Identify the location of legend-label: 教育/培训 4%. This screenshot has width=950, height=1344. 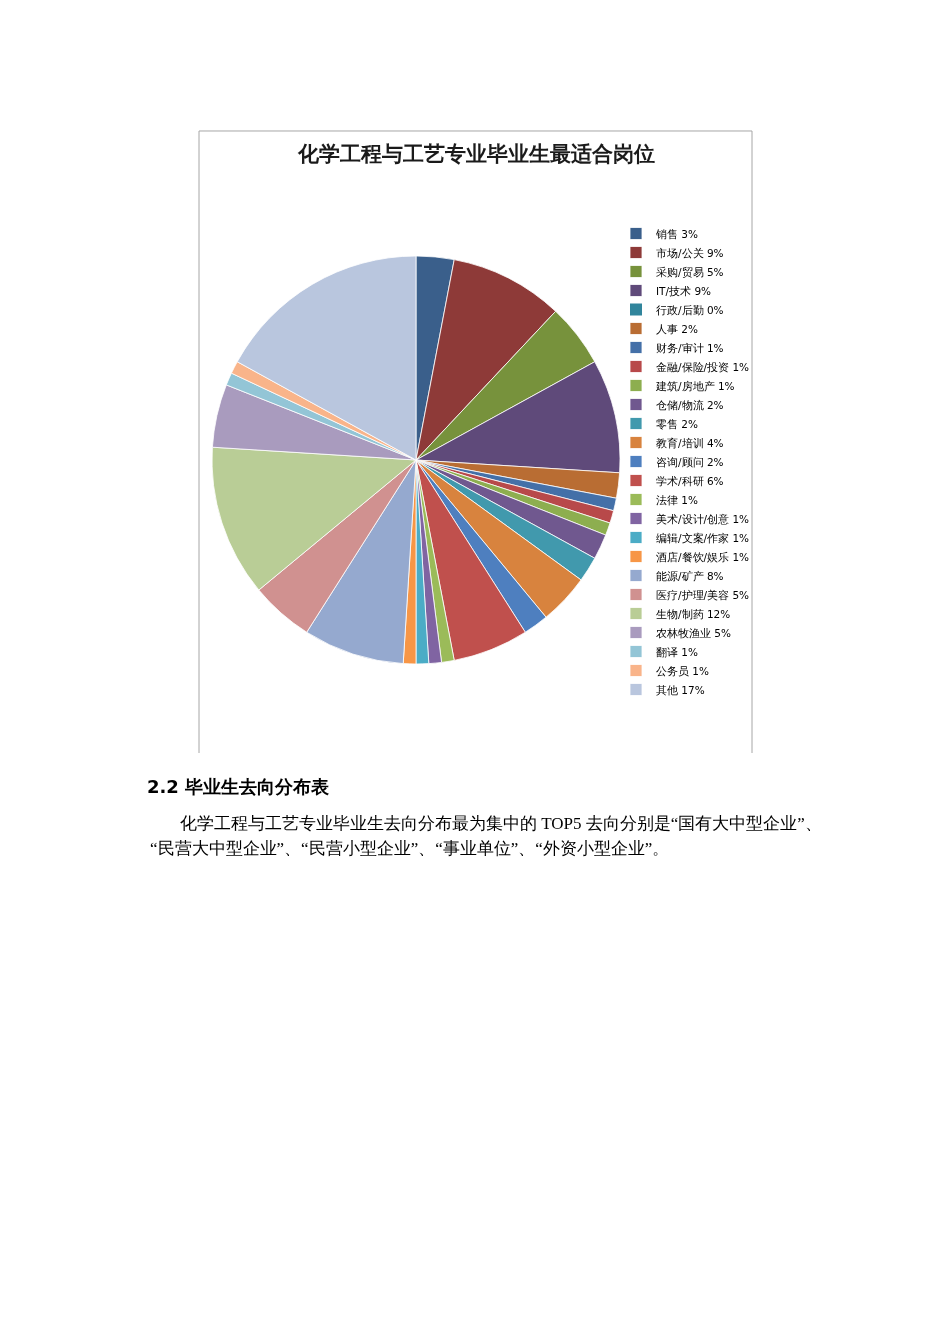
(690, 442).